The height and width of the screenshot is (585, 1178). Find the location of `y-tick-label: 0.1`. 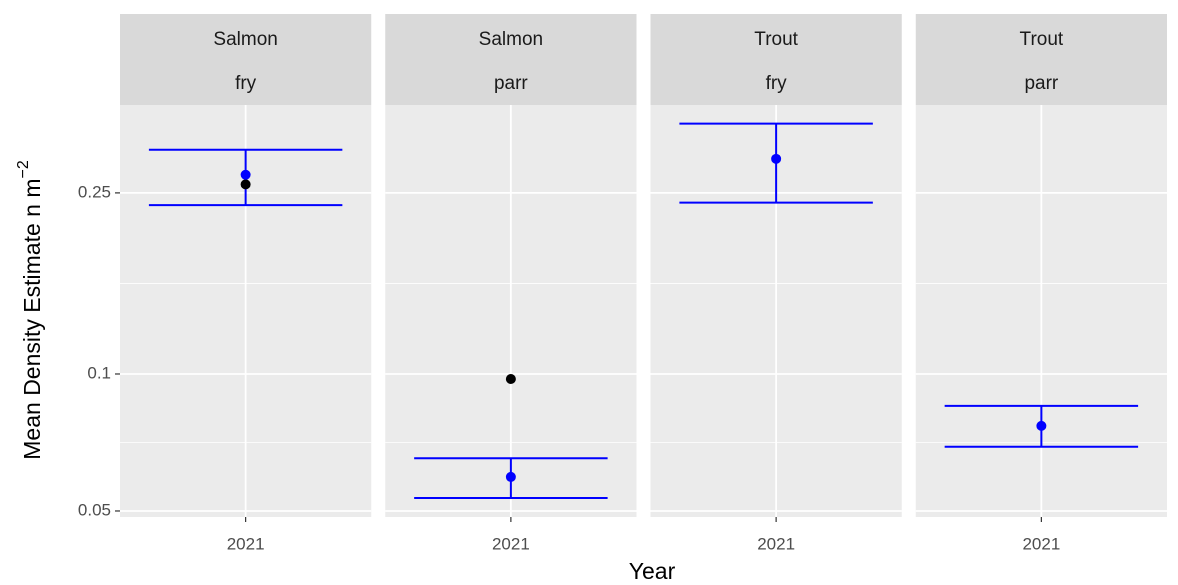

y-tick-label: 0.1 is located at coordinates (99, 372).